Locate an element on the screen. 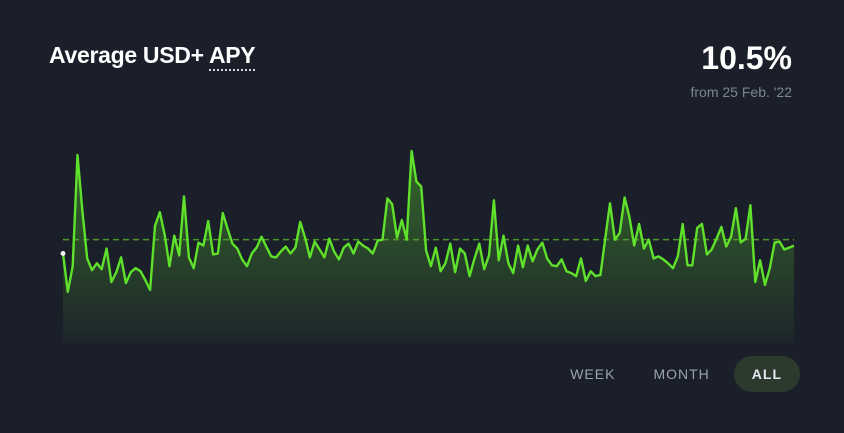 This screenshot has width=844, height=433. tab-month: MONTH is located at coordinates (681, 374).